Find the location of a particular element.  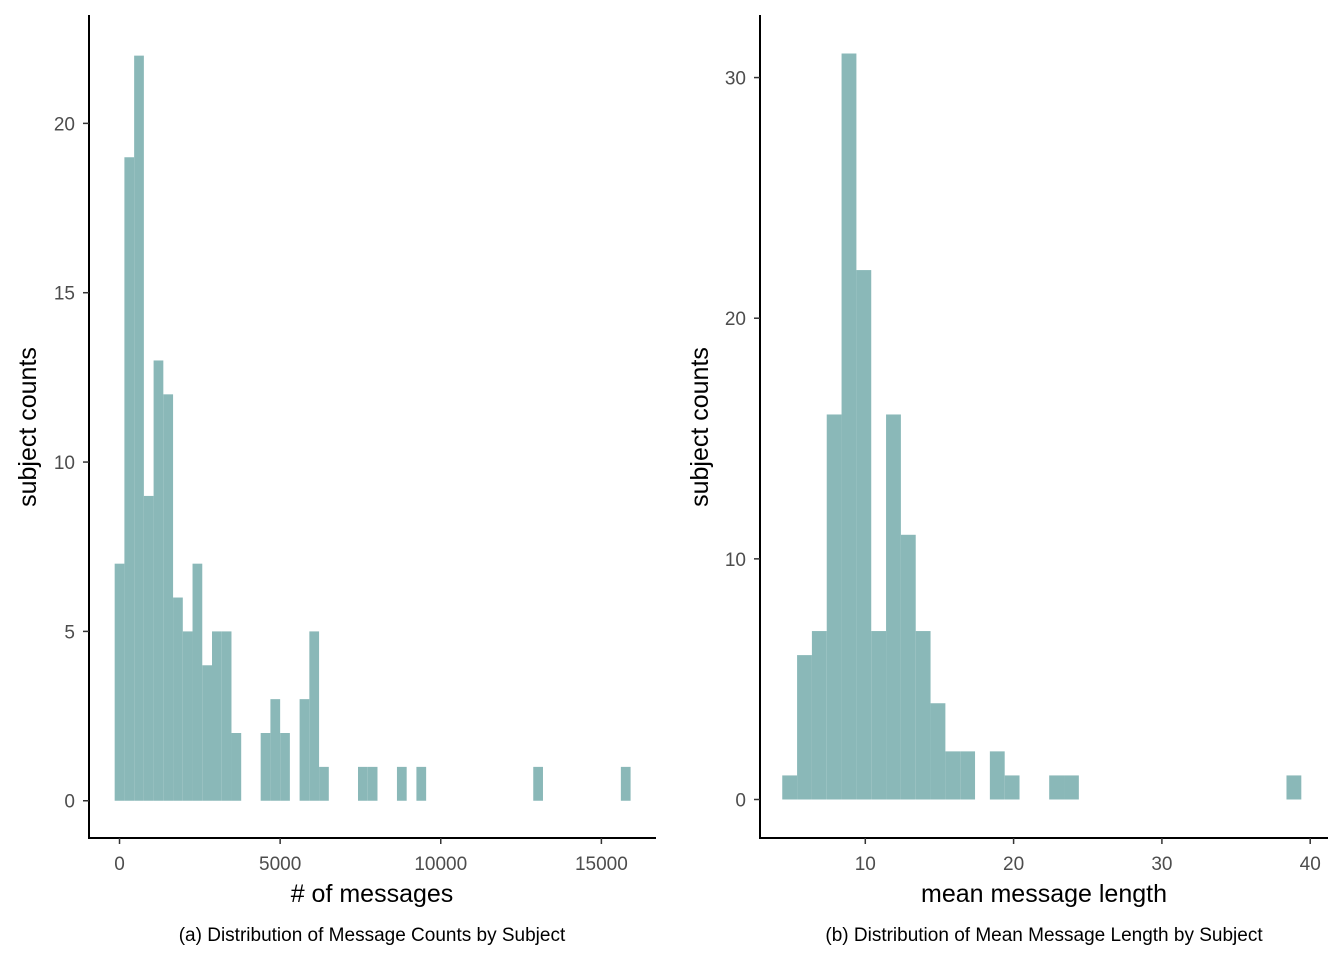

message-counts-y-tick-label: 0 is located at coordinates (69, 802).